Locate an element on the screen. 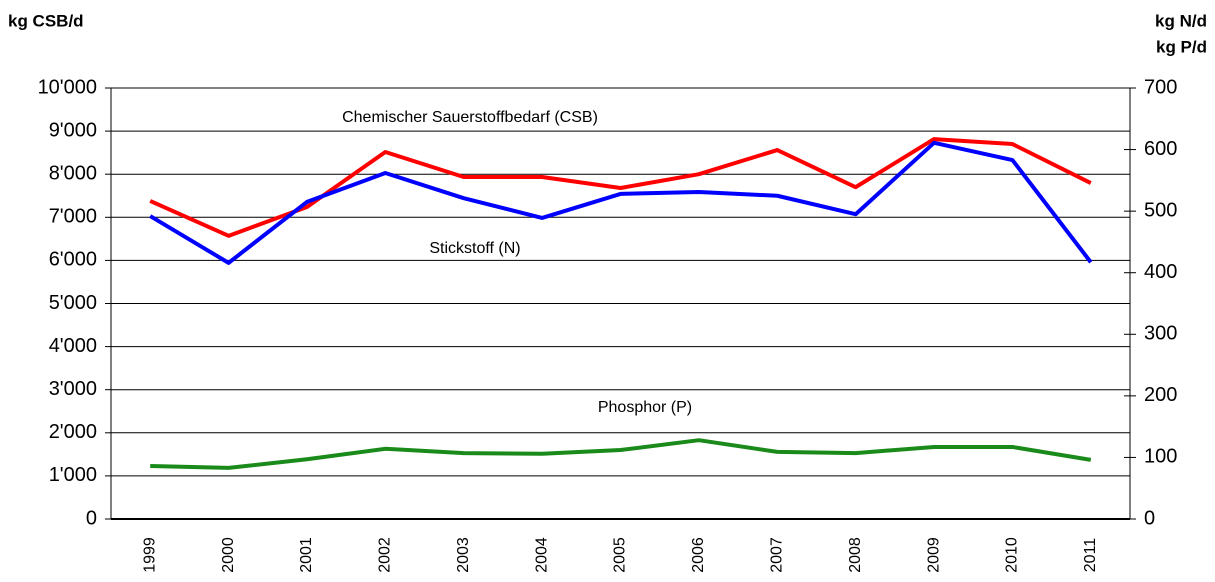  y2-tick-label: 400 is located at coordinates (1160, 272).